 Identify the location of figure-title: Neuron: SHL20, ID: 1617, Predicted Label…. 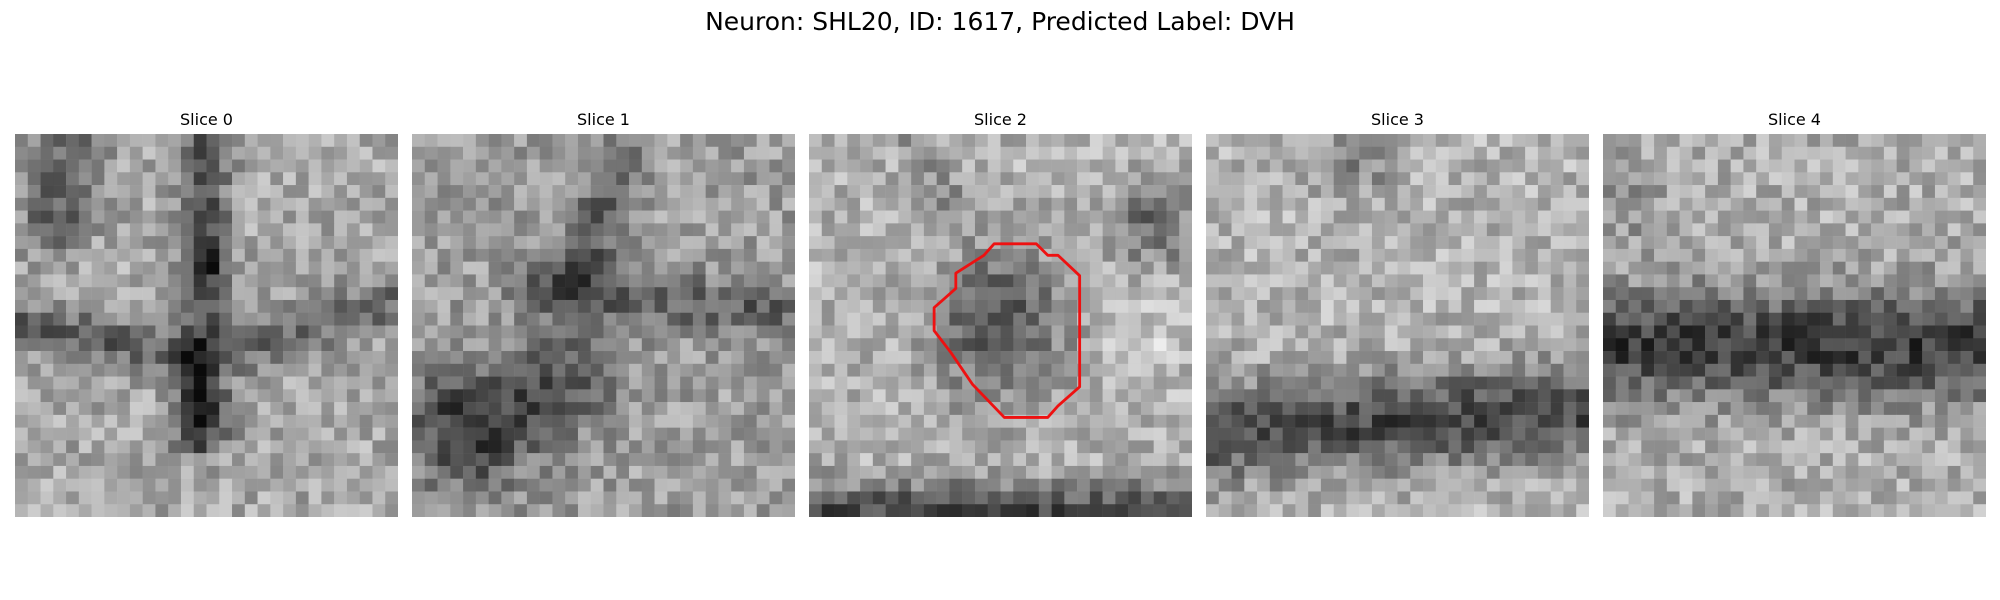
(1000, 21).